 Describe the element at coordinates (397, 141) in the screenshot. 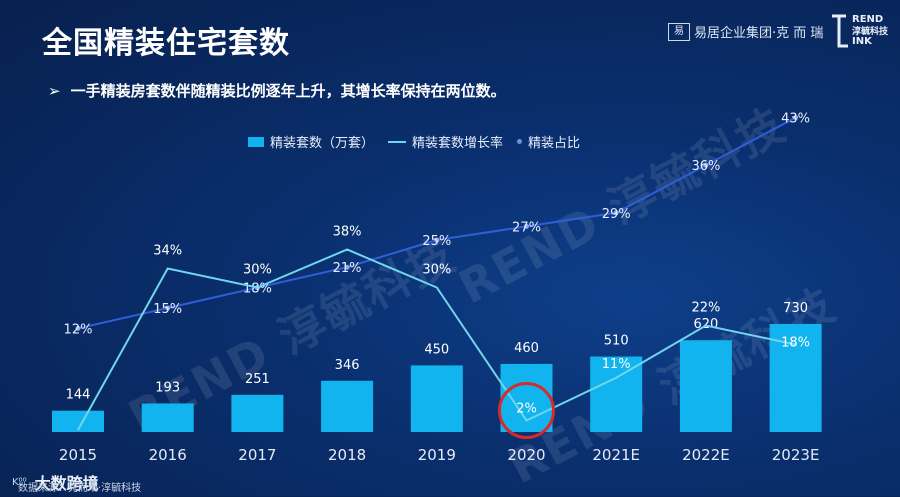

I see `legend-growth-swatch` at that location.